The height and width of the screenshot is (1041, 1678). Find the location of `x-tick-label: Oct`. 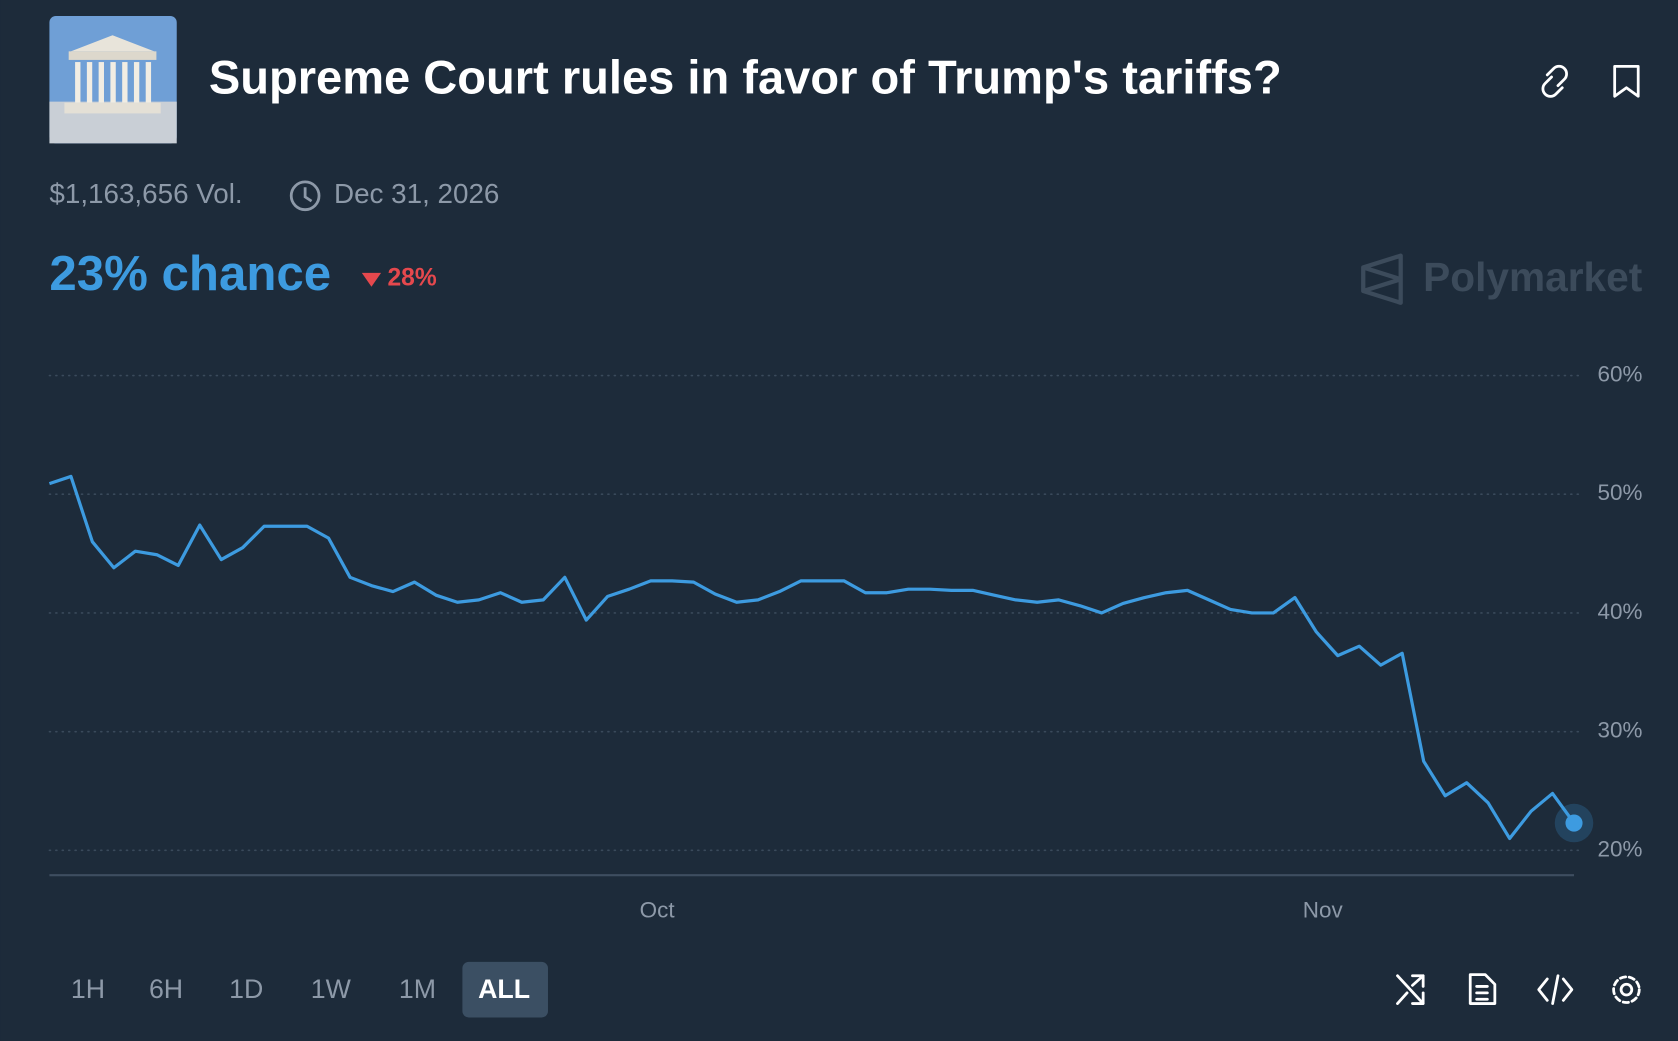

x-tick-label: Oct is located at coordinates (658, 909).